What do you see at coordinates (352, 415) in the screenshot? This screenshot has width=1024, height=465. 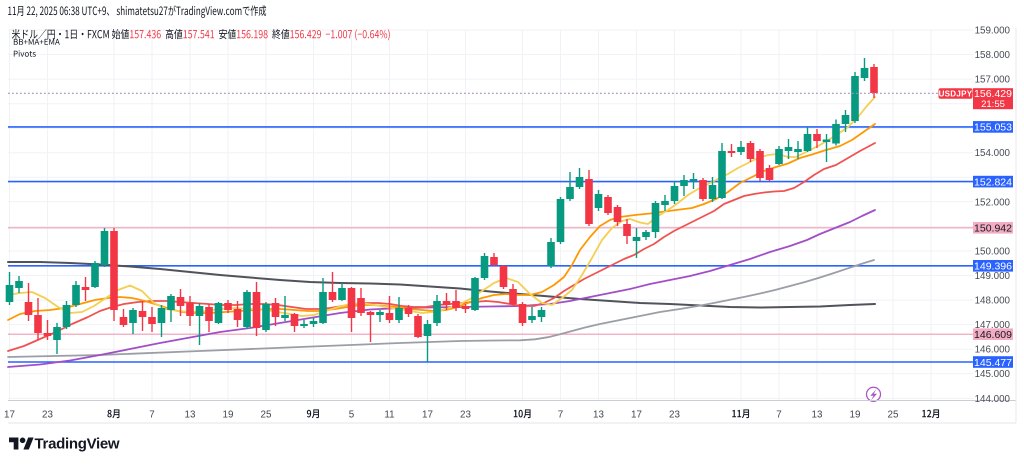 I see `svg-text: 5` at bounding box center [352, 415].